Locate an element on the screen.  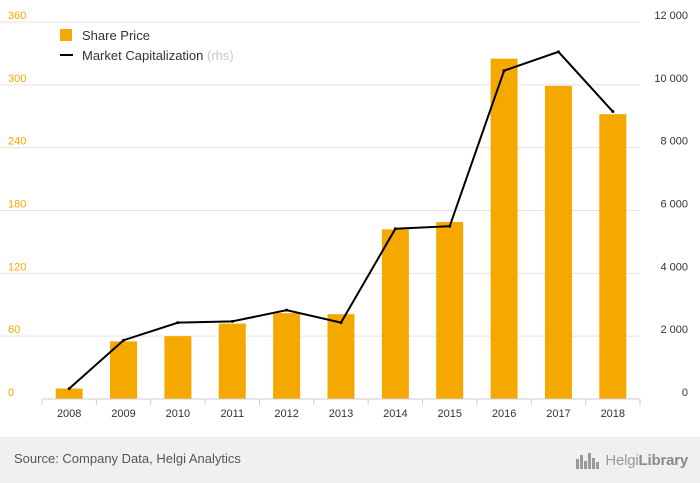
legend: Share Price Market Capitalization (rhs) is located at coordinates (147, 45).